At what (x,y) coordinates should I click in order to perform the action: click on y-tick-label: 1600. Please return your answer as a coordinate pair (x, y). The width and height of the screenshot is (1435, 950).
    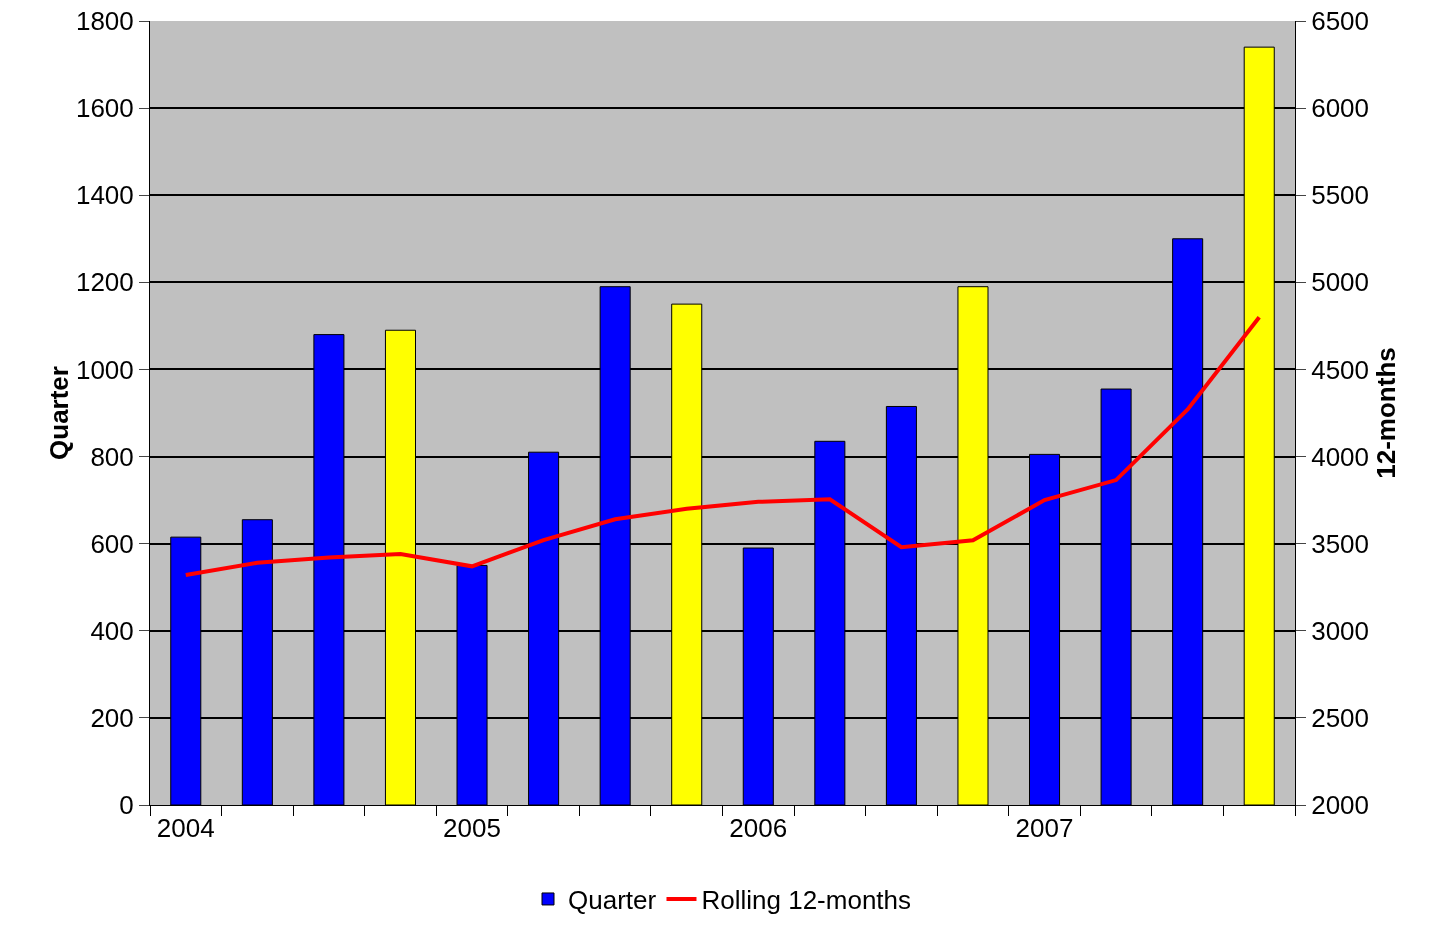
    Looking at the image, I should click on (104, 108).